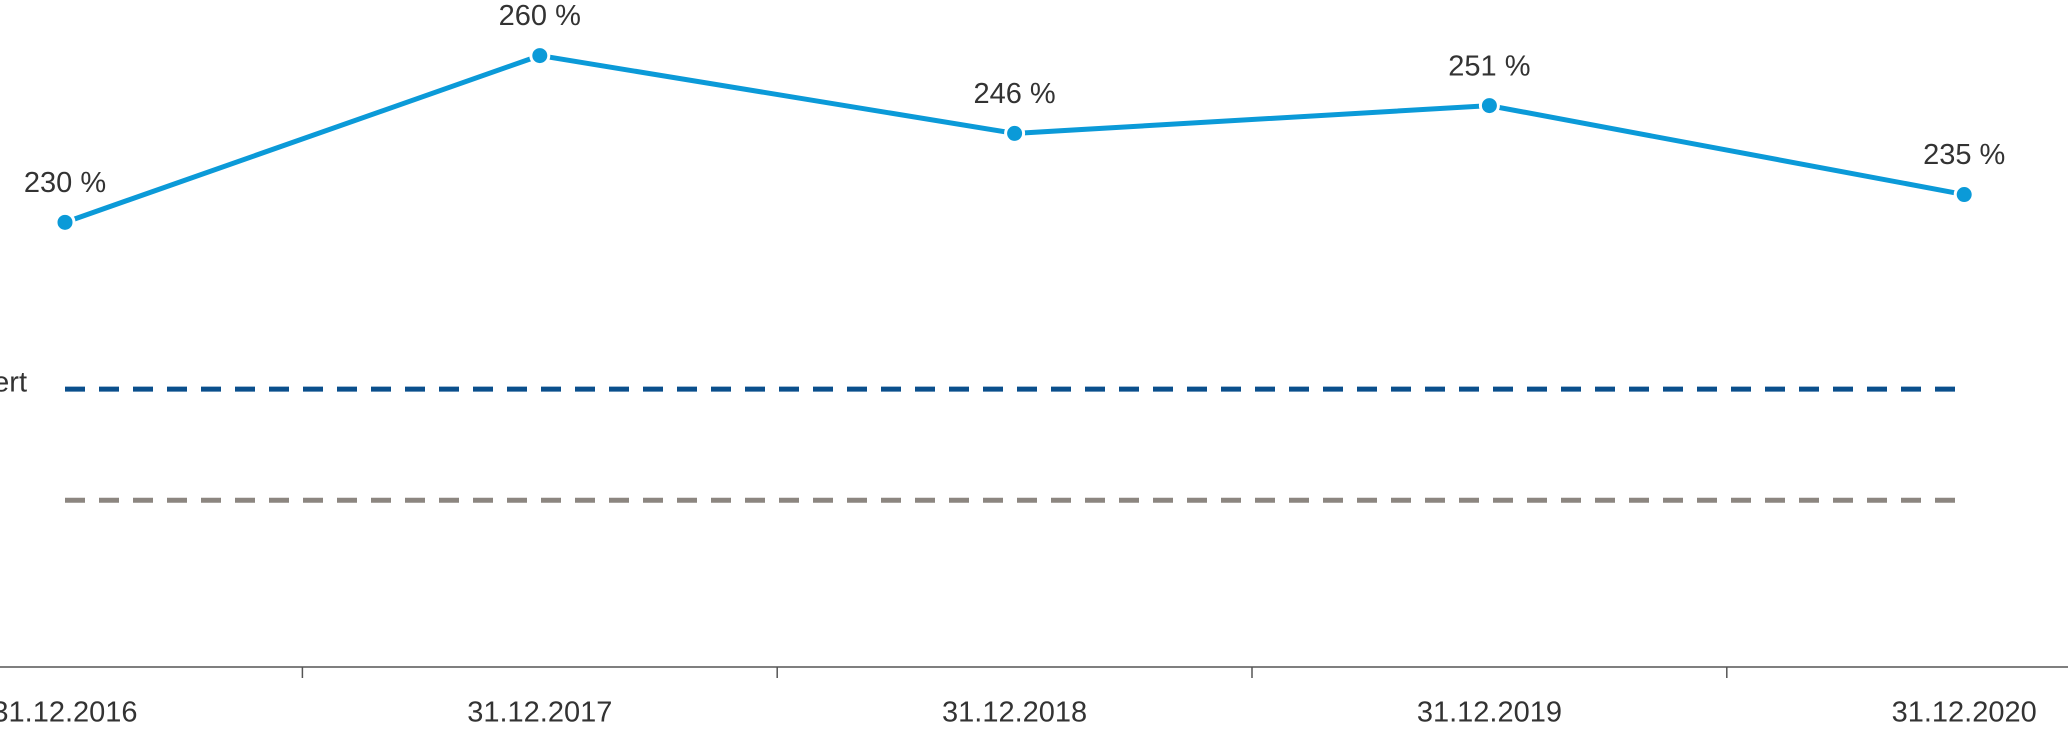 The width and height of the screenshot is (2068, 731). I want to click on x-tick-label: 31.12.2018, so click(1014, 713).